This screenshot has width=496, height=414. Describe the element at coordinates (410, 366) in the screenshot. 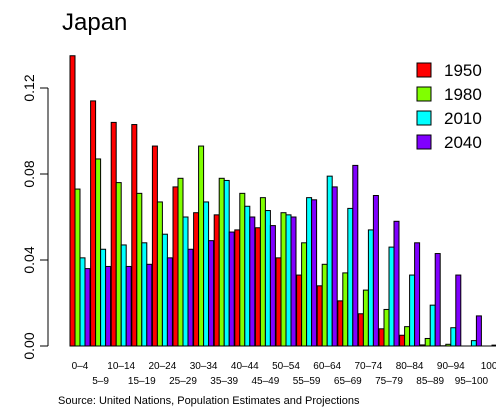

I see `x-tick-label: 80–84` at that location.